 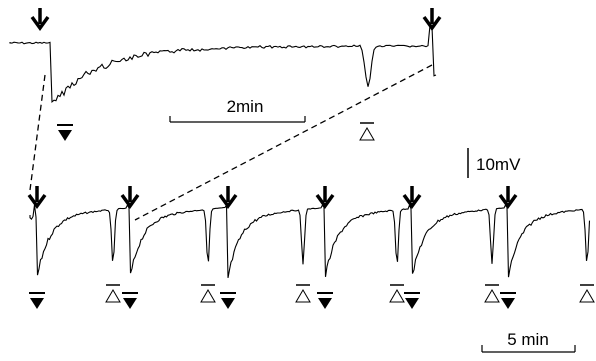 What do you see at coordinates (37, 132) in the screenshot?
I see `dashed-link` at bounding box center [37, 132].